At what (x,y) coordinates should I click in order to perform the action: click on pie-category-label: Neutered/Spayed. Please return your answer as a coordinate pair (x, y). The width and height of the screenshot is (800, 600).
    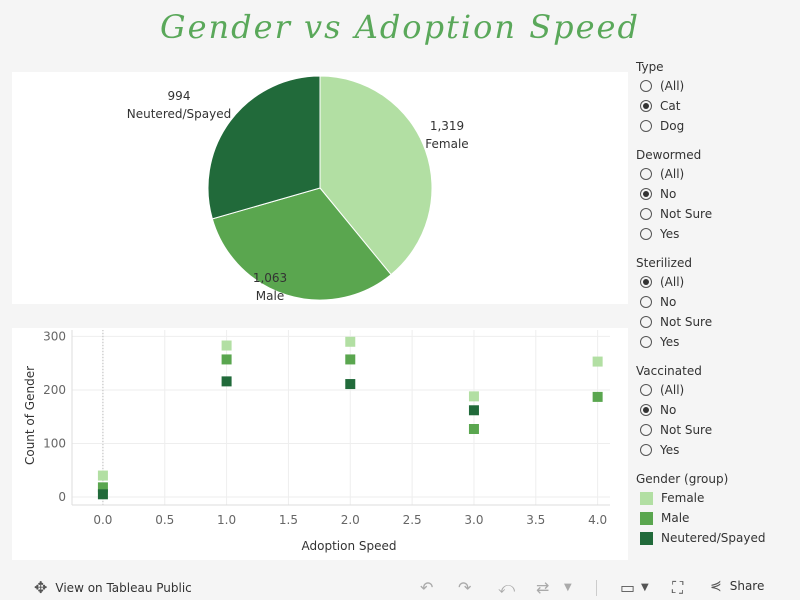
    Looking at the image, I should click on (179, 114).